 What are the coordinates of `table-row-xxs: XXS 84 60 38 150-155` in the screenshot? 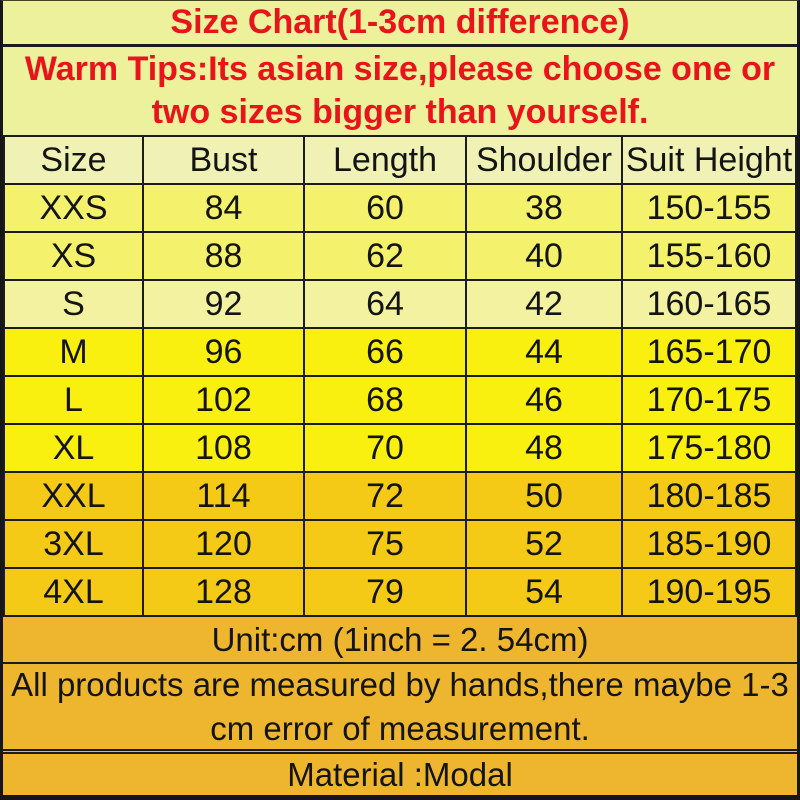 It's located at (400, 208).